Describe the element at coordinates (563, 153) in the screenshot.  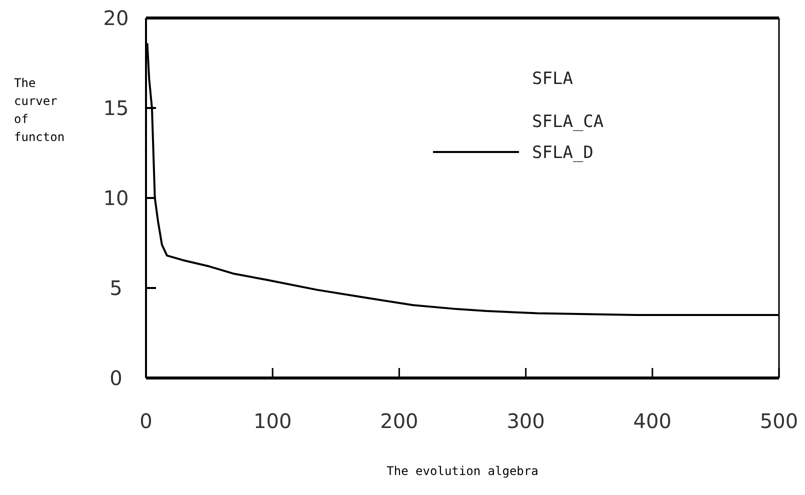
I see `text: SFLA_D` at that location.